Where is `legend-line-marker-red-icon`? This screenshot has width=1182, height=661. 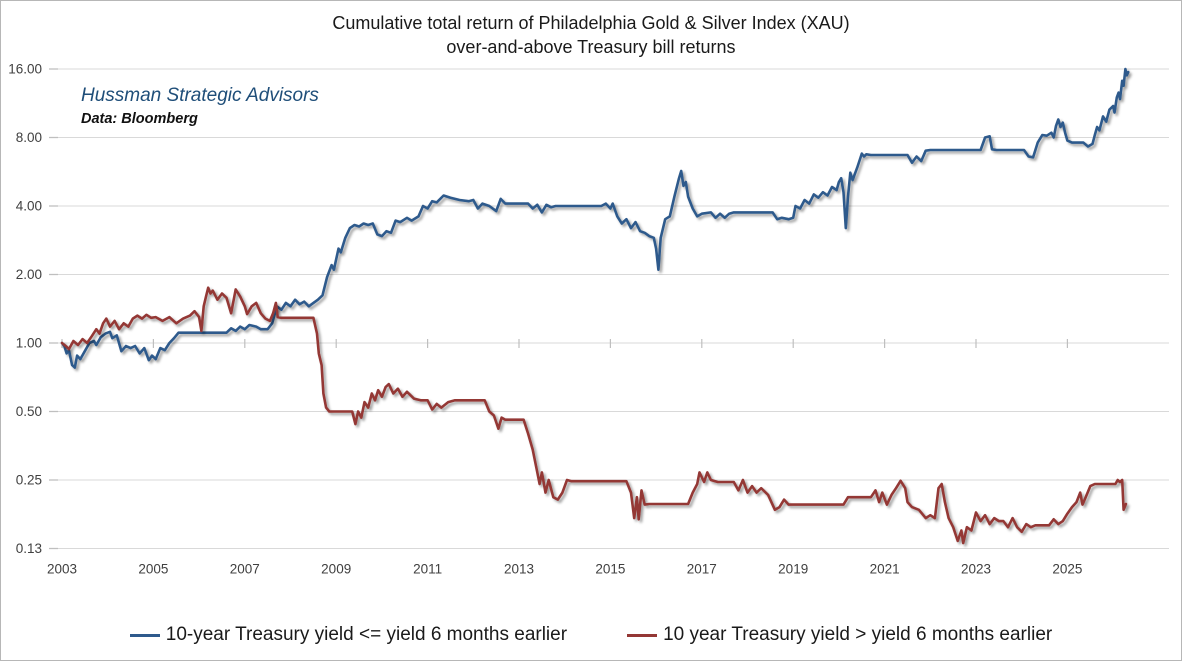
legend-line-marker-red-icon is located at coordinates (642, 635).